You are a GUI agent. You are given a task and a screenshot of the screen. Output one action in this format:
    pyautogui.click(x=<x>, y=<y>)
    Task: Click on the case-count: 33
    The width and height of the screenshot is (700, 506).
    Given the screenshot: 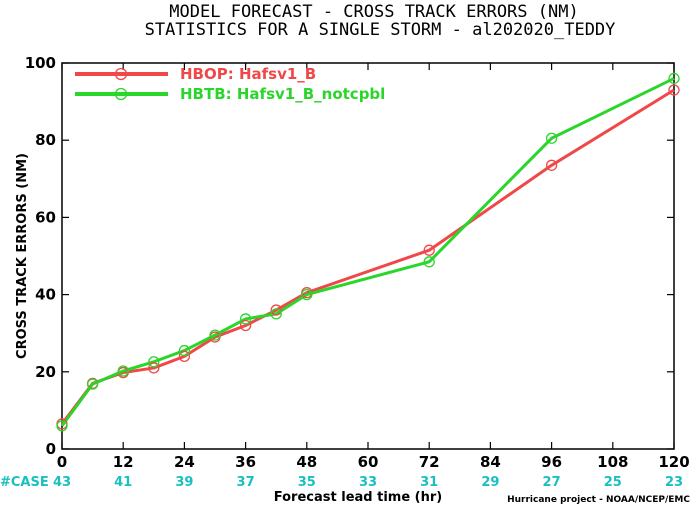 What is the action you would take?
    pyautogui.click(x=368, y=482)
    